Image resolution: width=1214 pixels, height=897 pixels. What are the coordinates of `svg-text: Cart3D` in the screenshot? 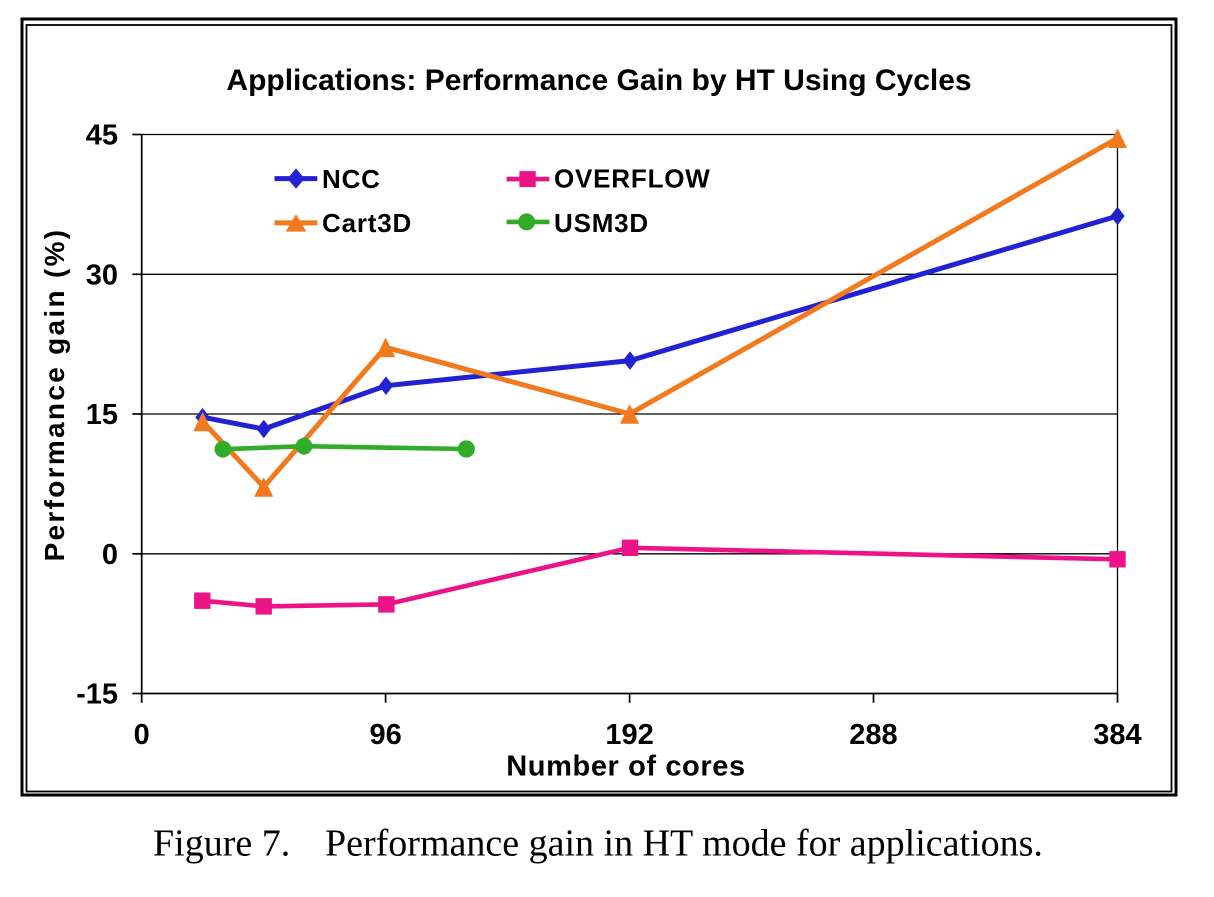 It's located at (367, 223).